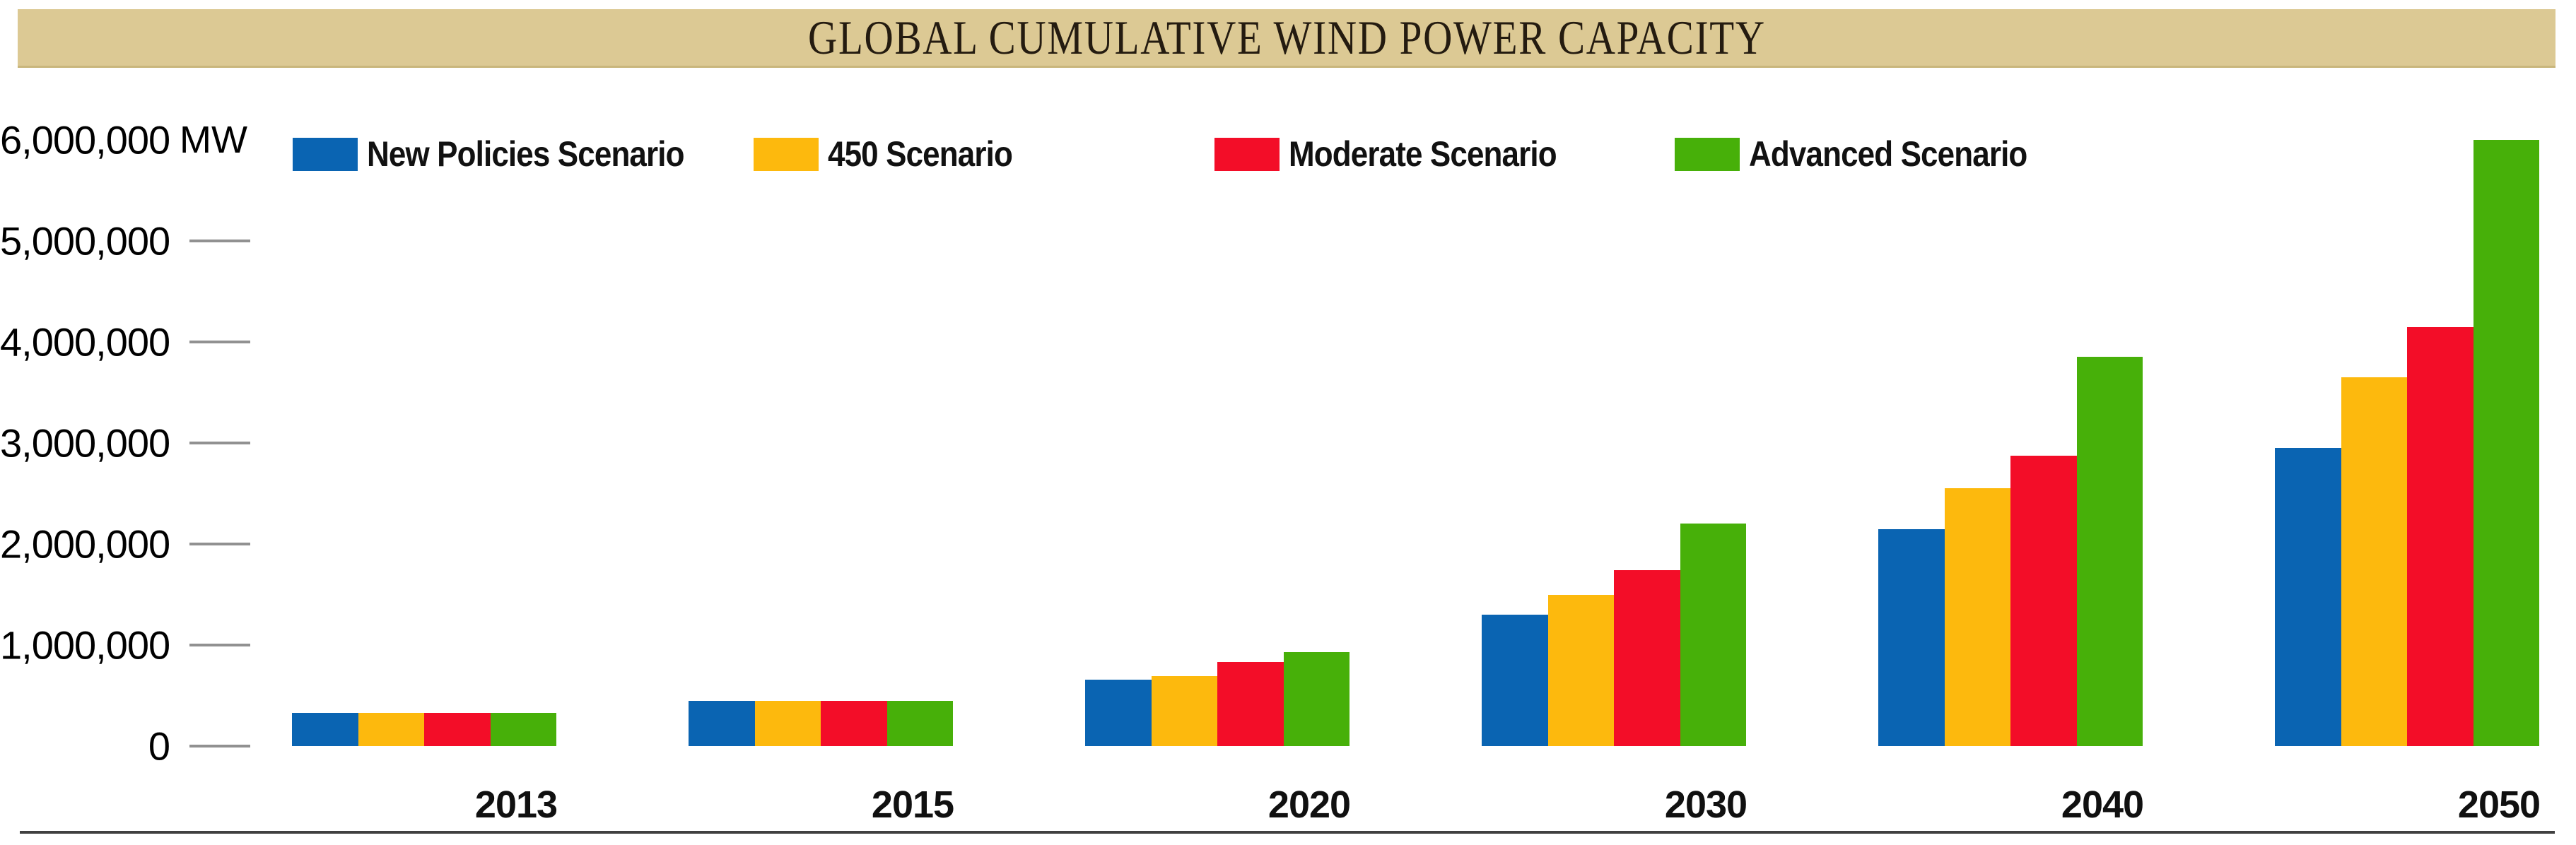 The height and width of the screenshot is (845, 2576). Describe the element at coordinates (85, 241) in the screenshot. I see `y-tick-label: 5,000,000` at that location.